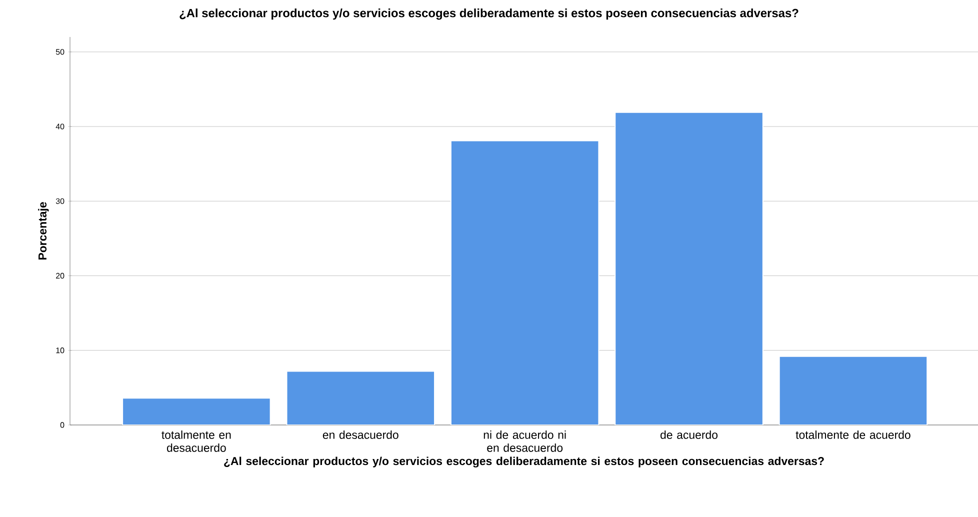 This screenshot has height=517, width=978. I want to click on chart-title: ¿Al seleccionar productos y/o servicios escoges deliberadamente si estos poseen consecuencias adversas?, so click(489, 14).